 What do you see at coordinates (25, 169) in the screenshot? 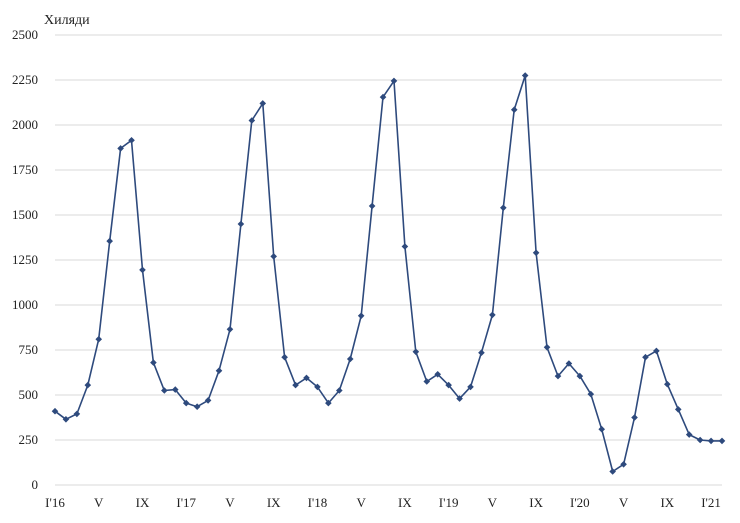
I see `y-tick-label: 1750` at bounding box center [25, 169].